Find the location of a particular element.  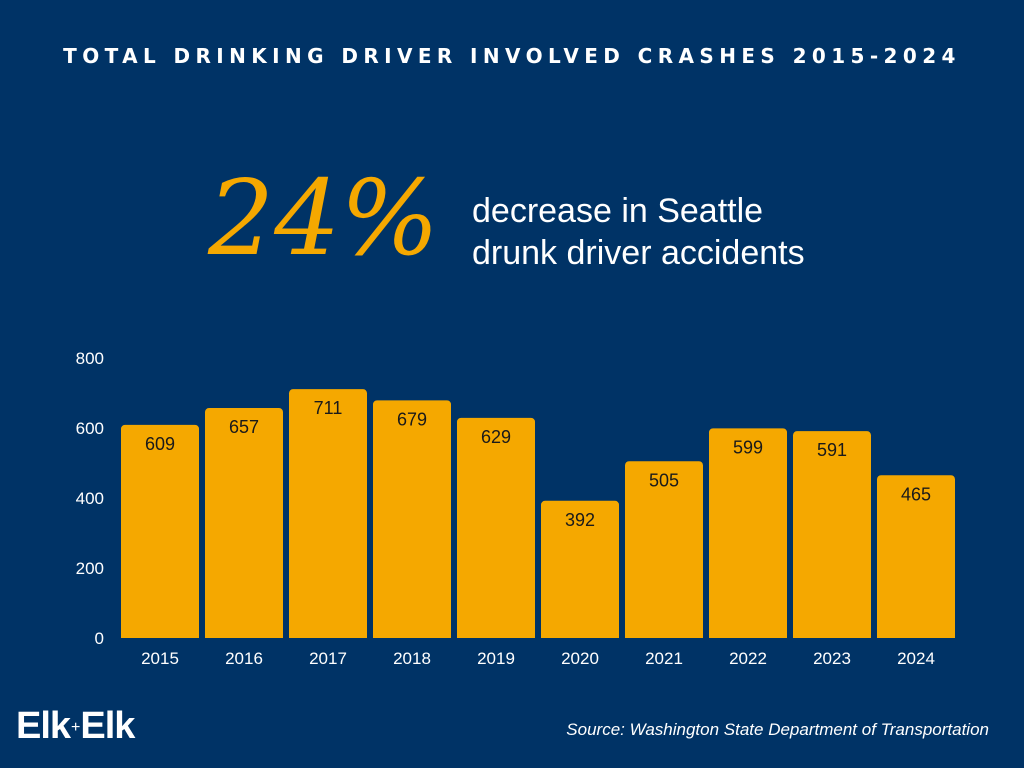

bar-2018 is located at coordinates (412, 519).